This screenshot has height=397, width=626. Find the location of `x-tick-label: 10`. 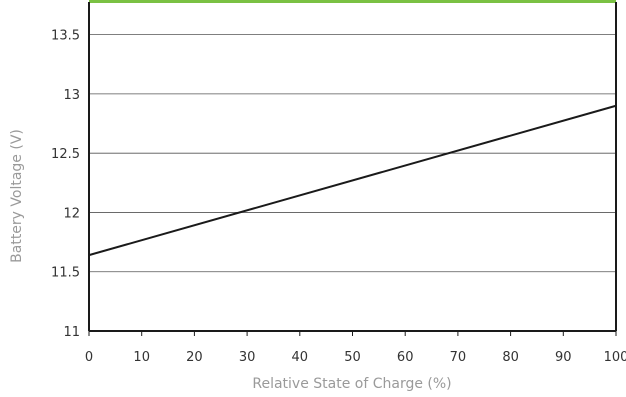

x-tick-label: 10 is located at coordinates (141, 357).